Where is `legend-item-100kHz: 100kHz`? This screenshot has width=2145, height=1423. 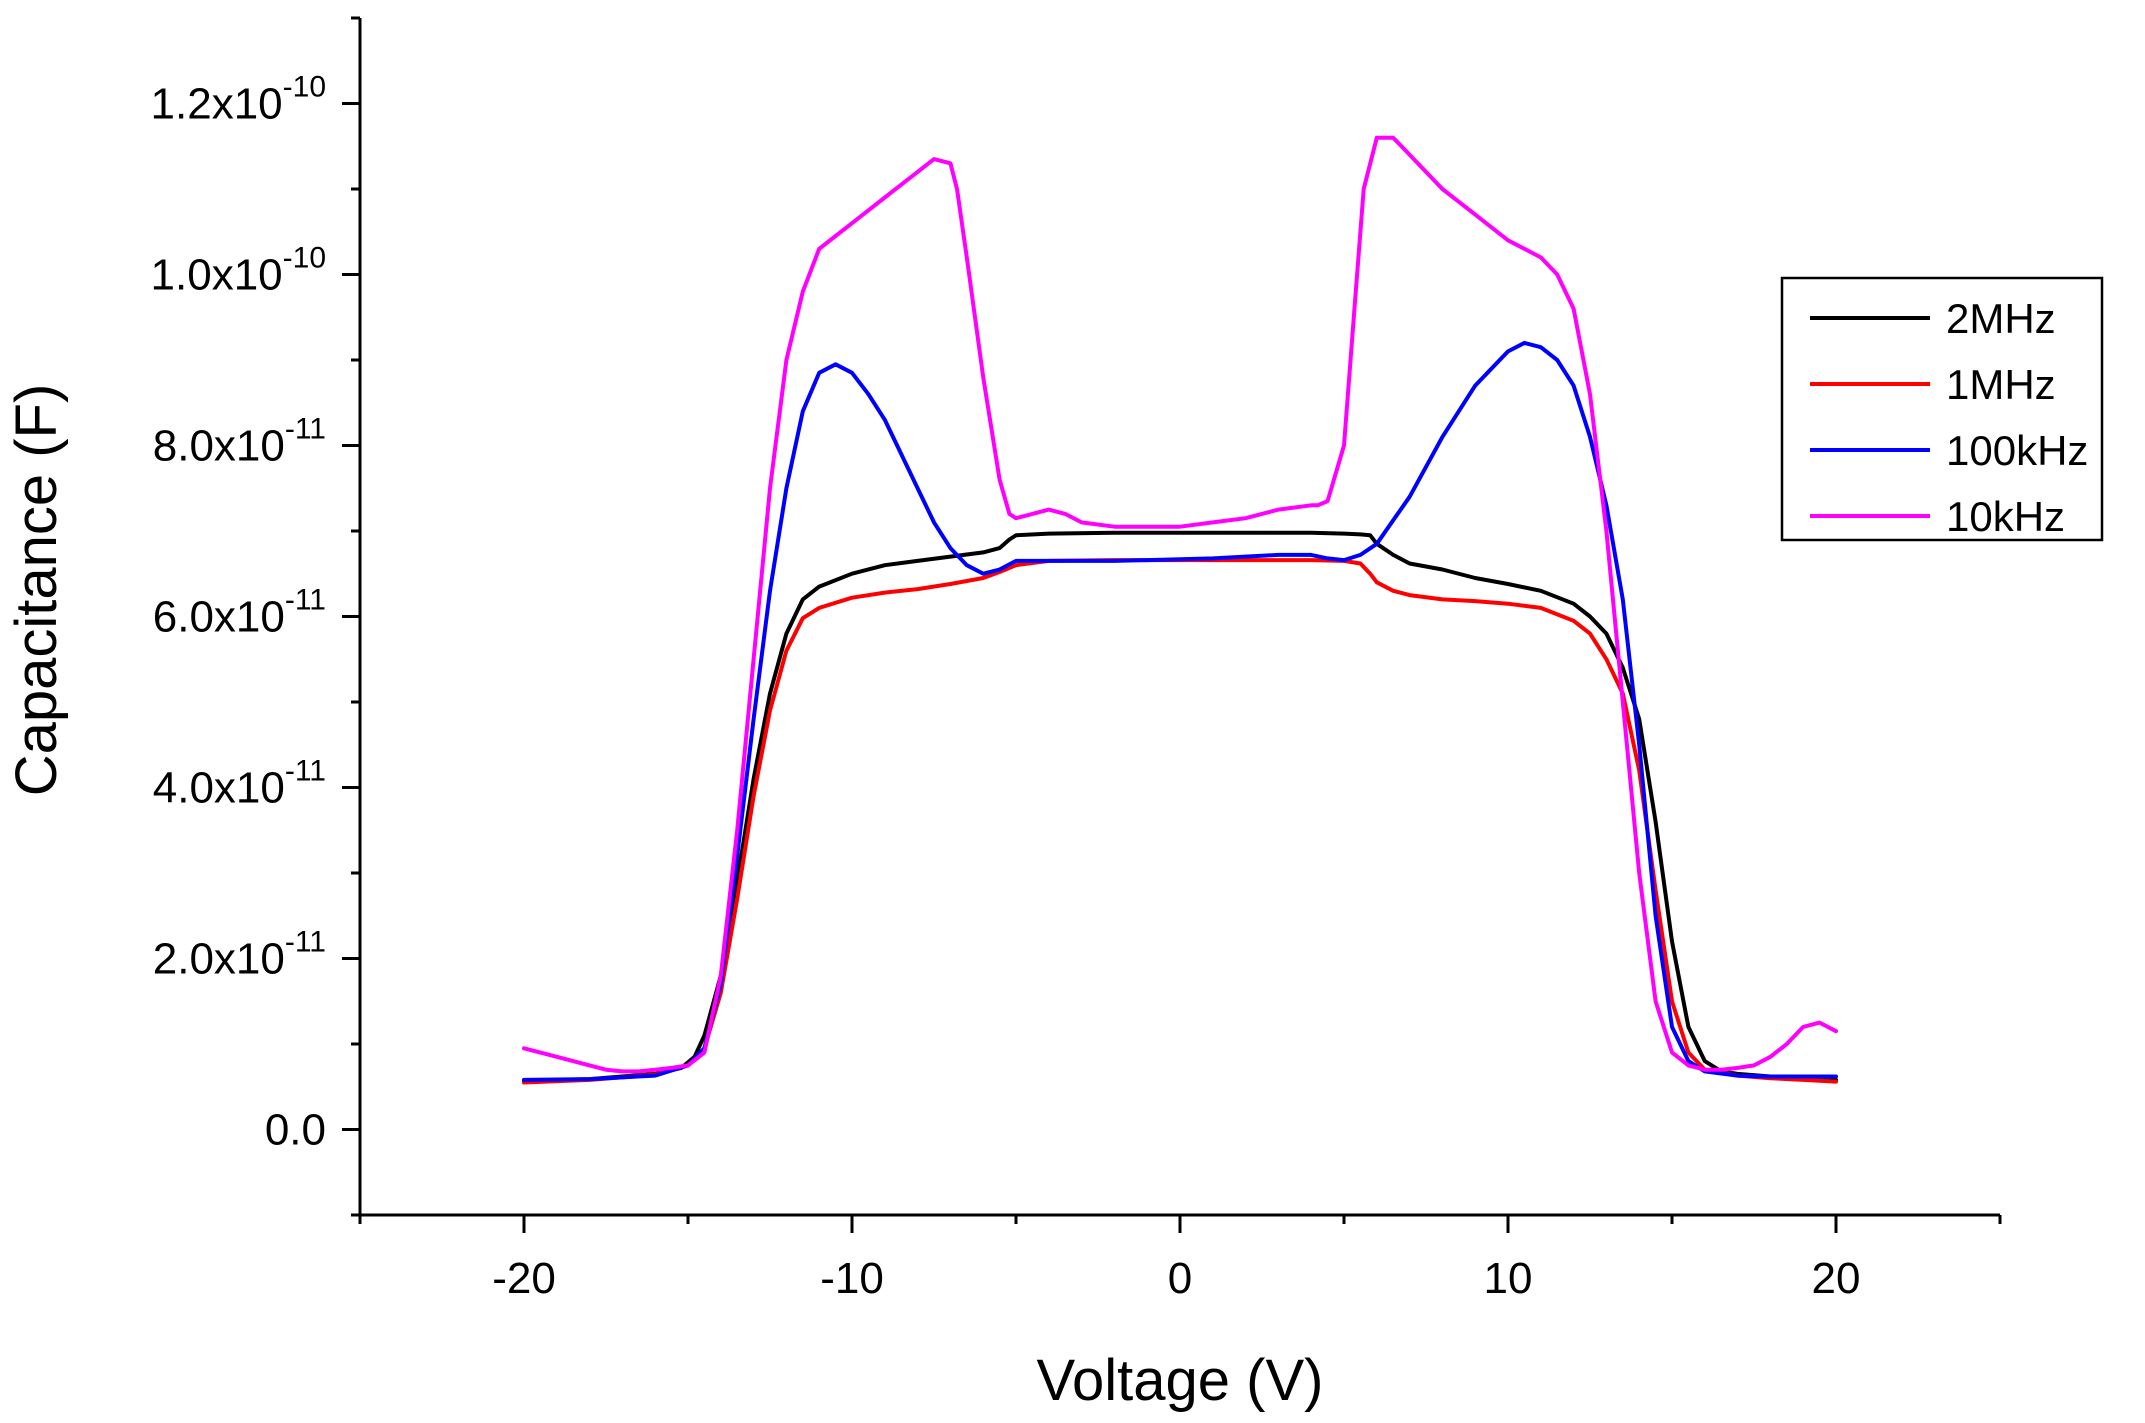
legend-item-100kHz: 100kHz is located at coordinates (1949, 450).